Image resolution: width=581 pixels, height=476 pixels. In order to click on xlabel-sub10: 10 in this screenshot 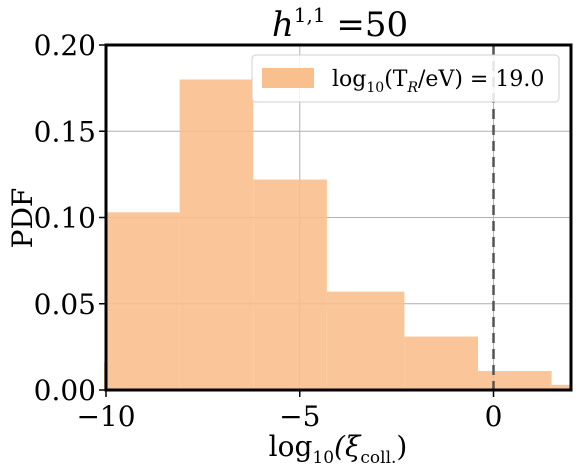, I will do `click(323, 458)`.